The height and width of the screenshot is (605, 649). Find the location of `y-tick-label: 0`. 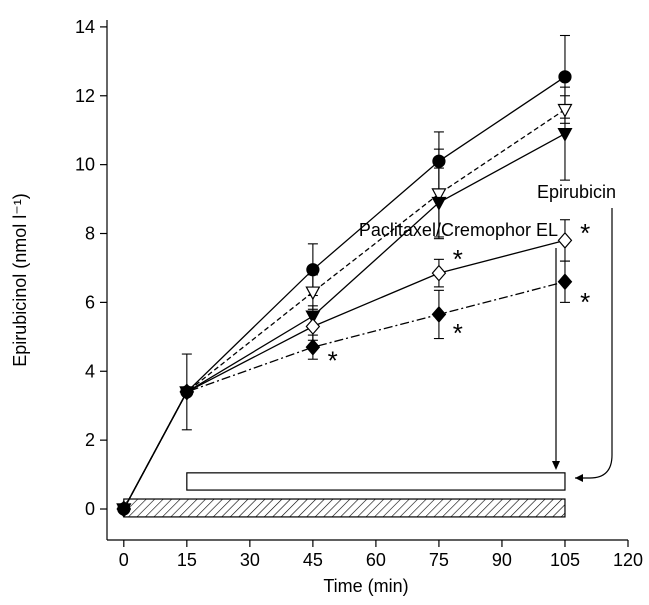

y-tick-label: 0 is located at coordinates (90, 509).